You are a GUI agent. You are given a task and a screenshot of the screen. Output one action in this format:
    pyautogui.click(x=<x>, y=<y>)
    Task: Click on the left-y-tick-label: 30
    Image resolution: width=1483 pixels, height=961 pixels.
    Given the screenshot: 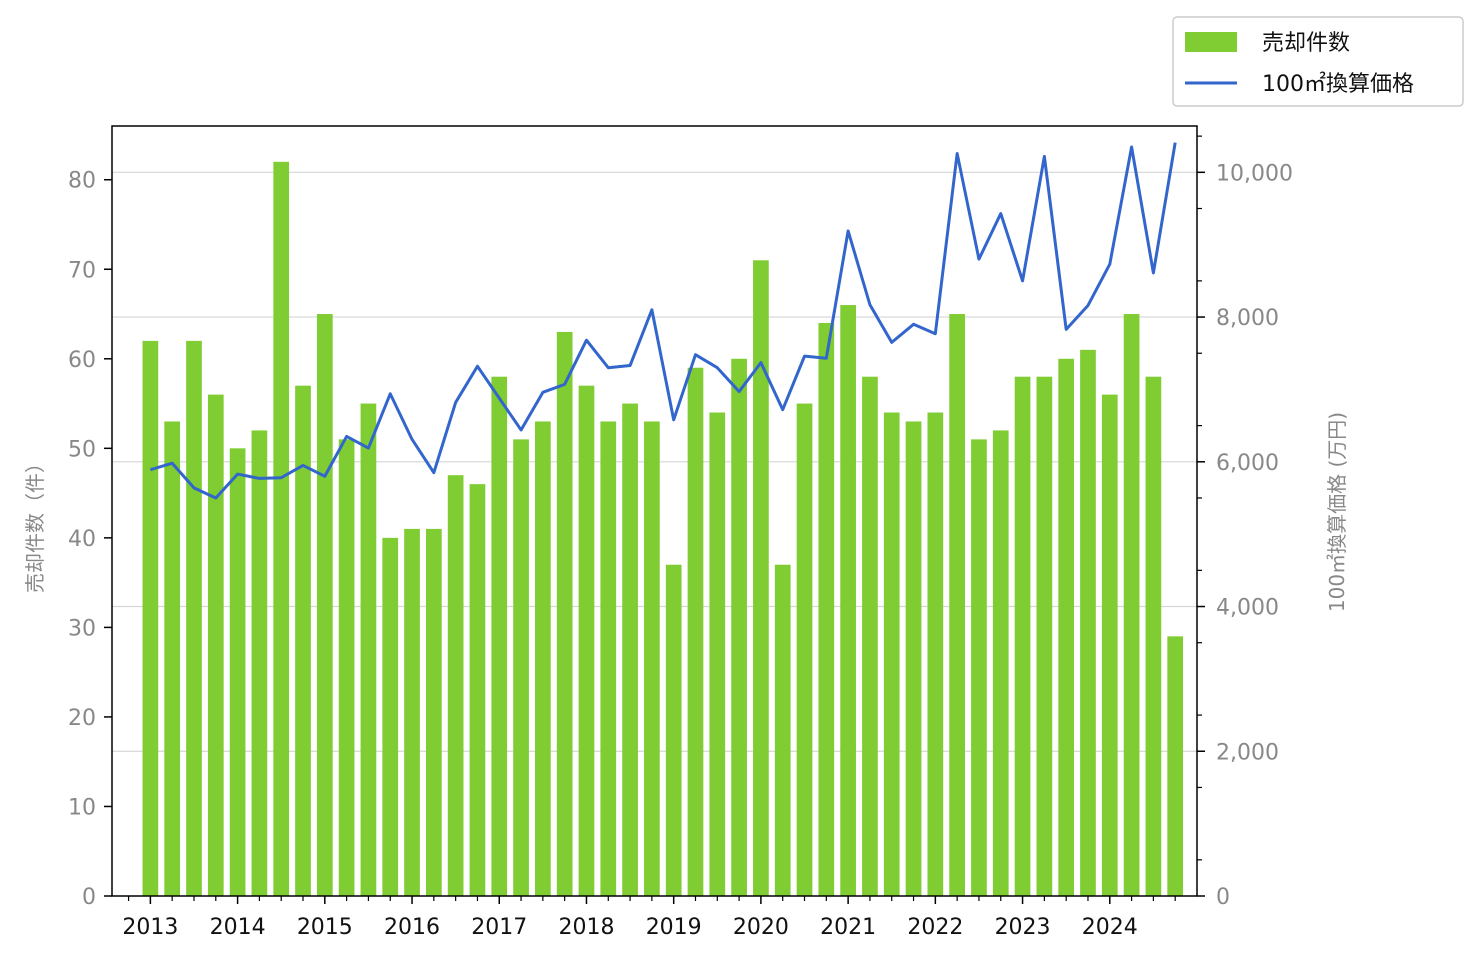 What is the action you would take?
    pyautogui.click(x=82, y=628)
    